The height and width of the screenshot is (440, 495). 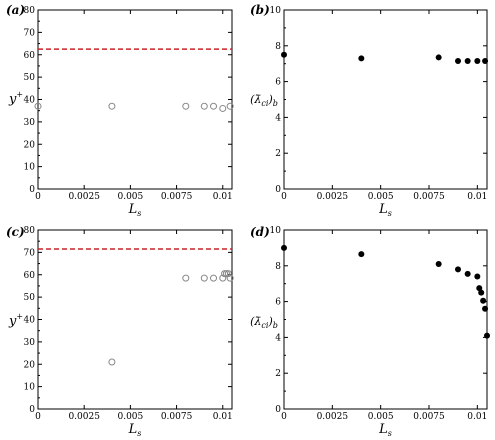 I want to click on y-tick-label: 2, so click(x=278, y=374).